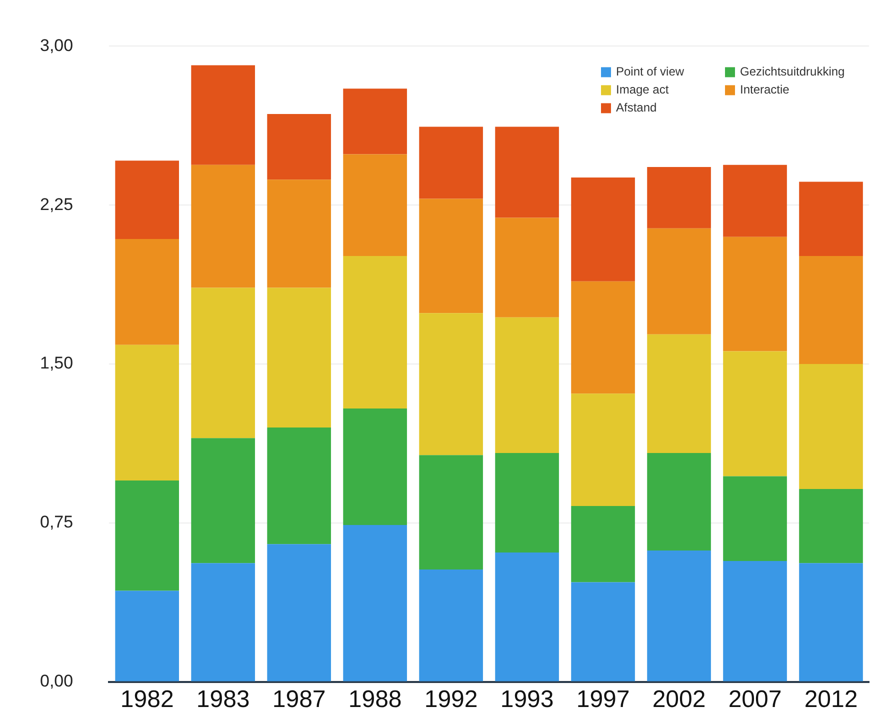 The height and width of the screenshot is (728, 873). I want to click on y-tick-label: 0,00, so click(57, 680).